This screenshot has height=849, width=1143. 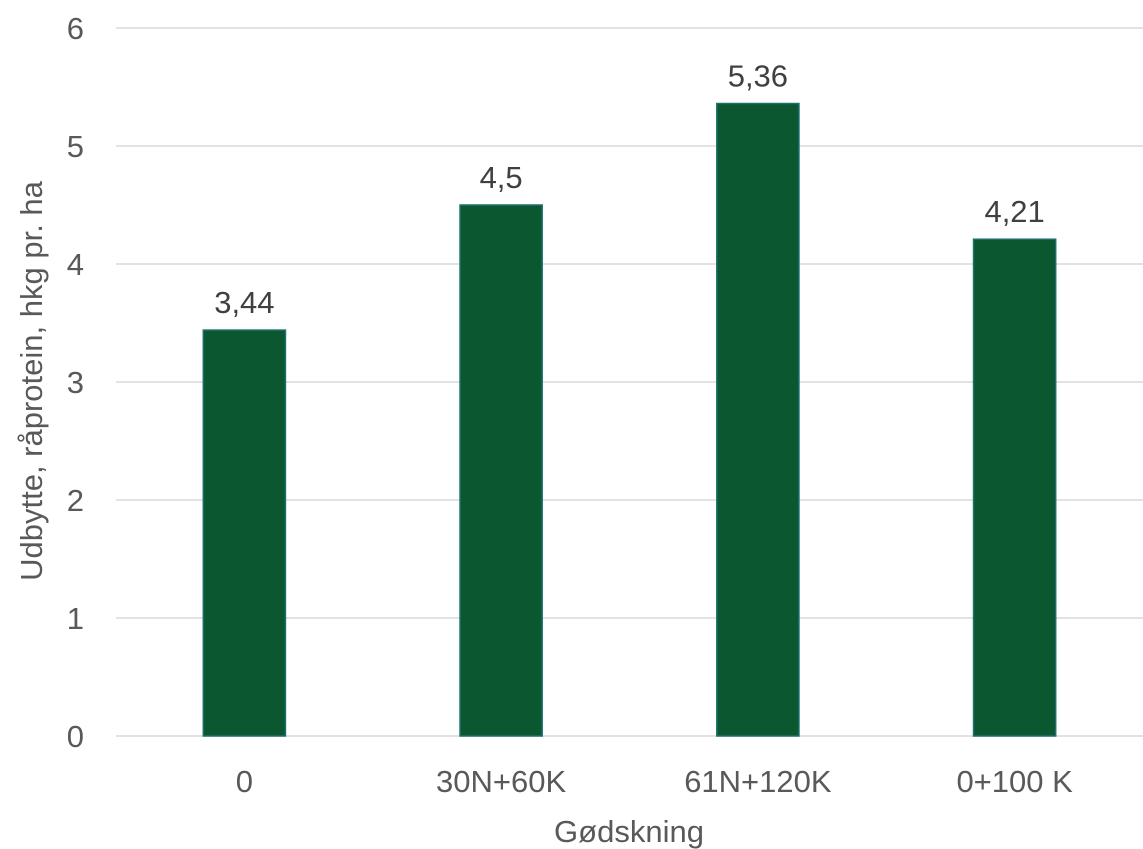 What do you see at coordinates (244, 781) in the screenshot?
I see `x-tick-label: 0` at bounding box center [244, 781].